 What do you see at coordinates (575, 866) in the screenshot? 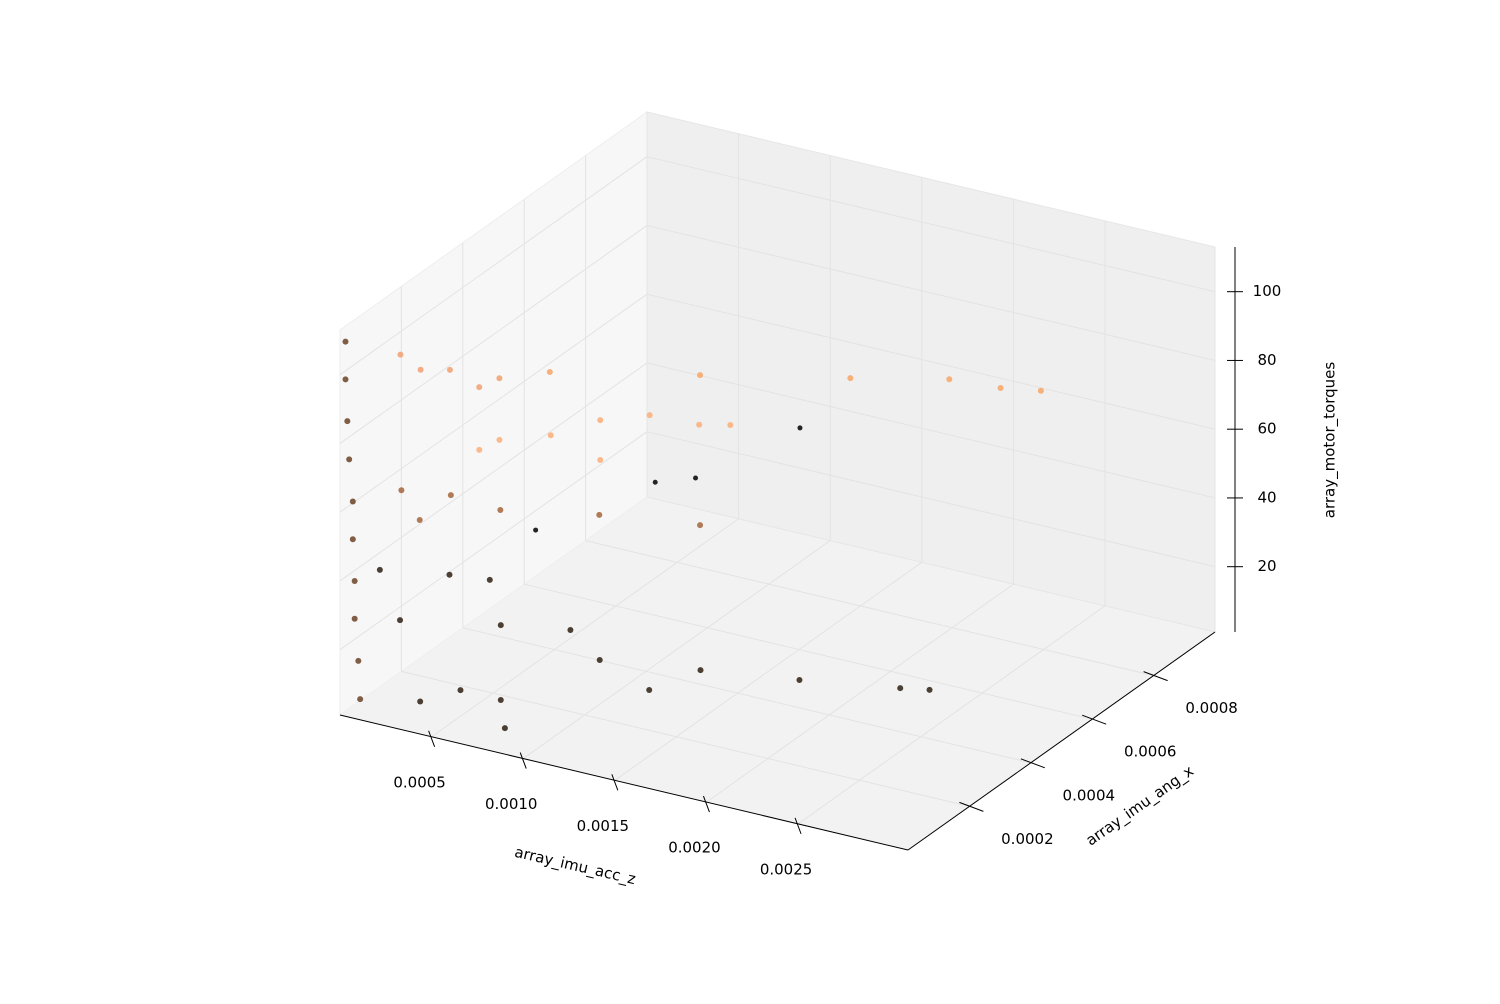
I see `x-axis-label: array_imu_acc_z` at bounding box center [575, 866].